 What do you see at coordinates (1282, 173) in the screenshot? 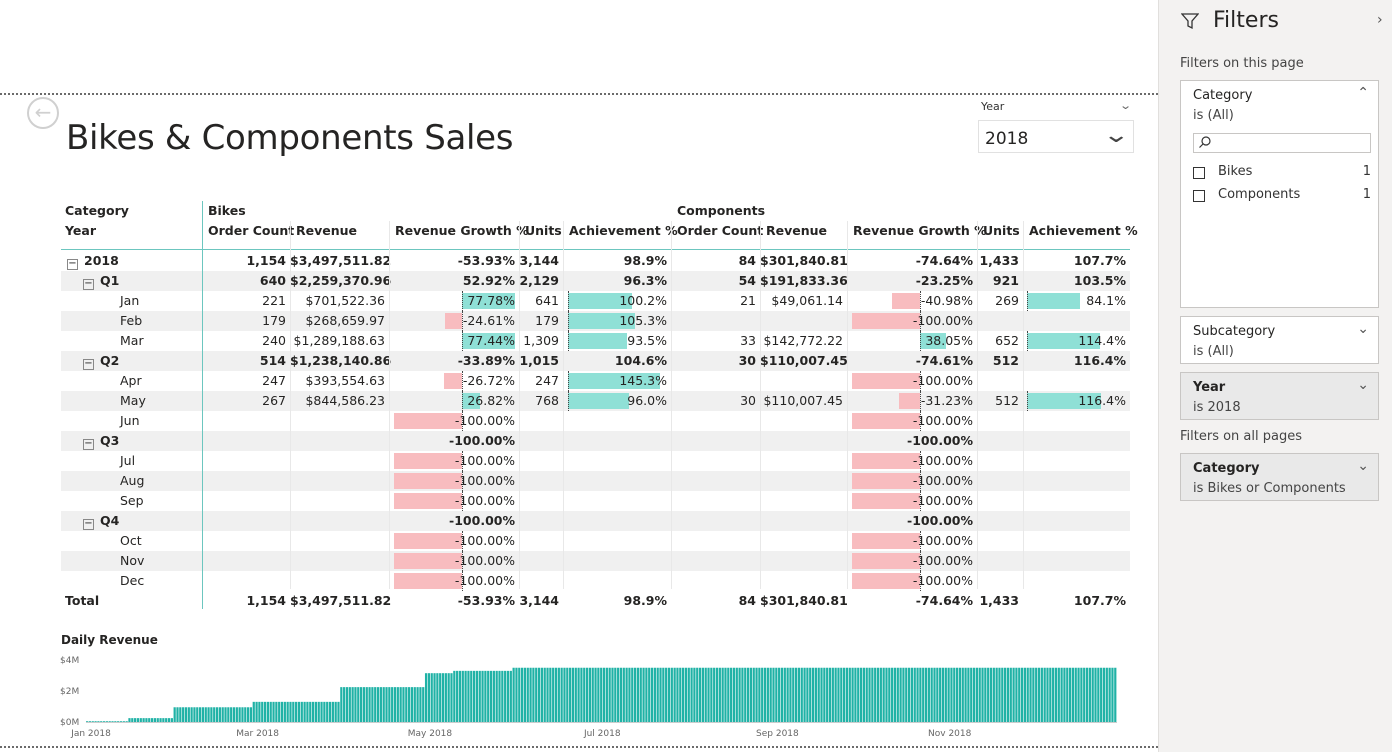
I see `filter-option-bikes: Bikes 1` at bounding box center [1282, 173].